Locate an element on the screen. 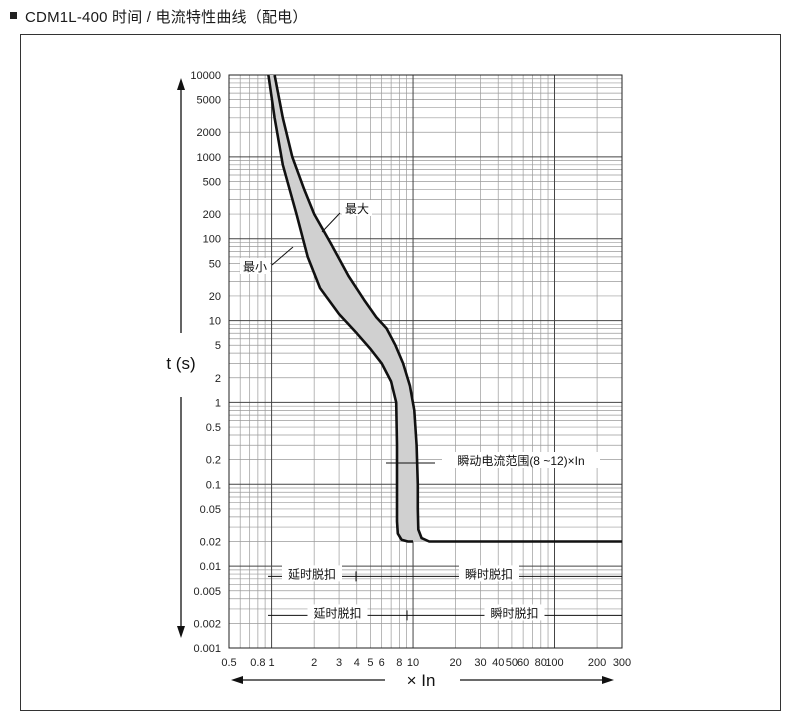 Image resolution: width=790 pixels, height=718 pixels. x-tick-label: 20 is located at coordinates (456, 663).